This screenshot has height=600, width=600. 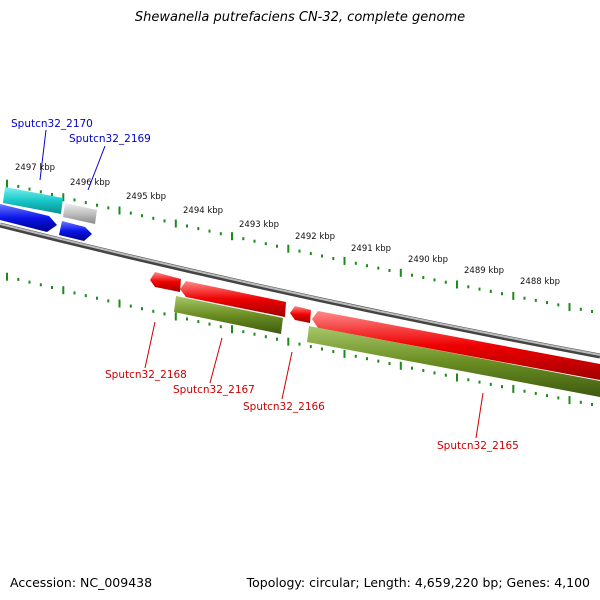 What do you see at coordinates (371, 249) in the screenshot?
I see `tick-label: 2491 kbp` at bounding box center [371, 249].